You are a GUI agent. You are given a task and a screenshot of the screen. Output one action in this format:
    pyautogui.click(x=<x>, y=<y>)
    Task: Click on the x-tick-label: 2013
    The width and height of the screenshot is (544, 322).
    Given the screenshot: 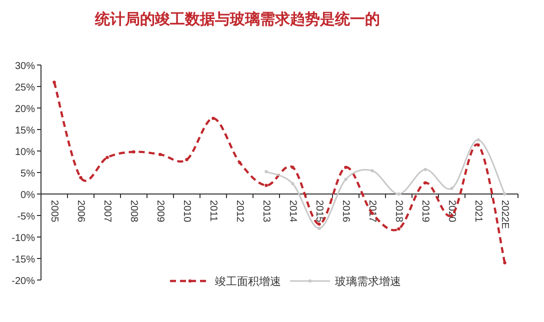 What is the action you would take?
    pyautogui.click(x=266, y=211)
    